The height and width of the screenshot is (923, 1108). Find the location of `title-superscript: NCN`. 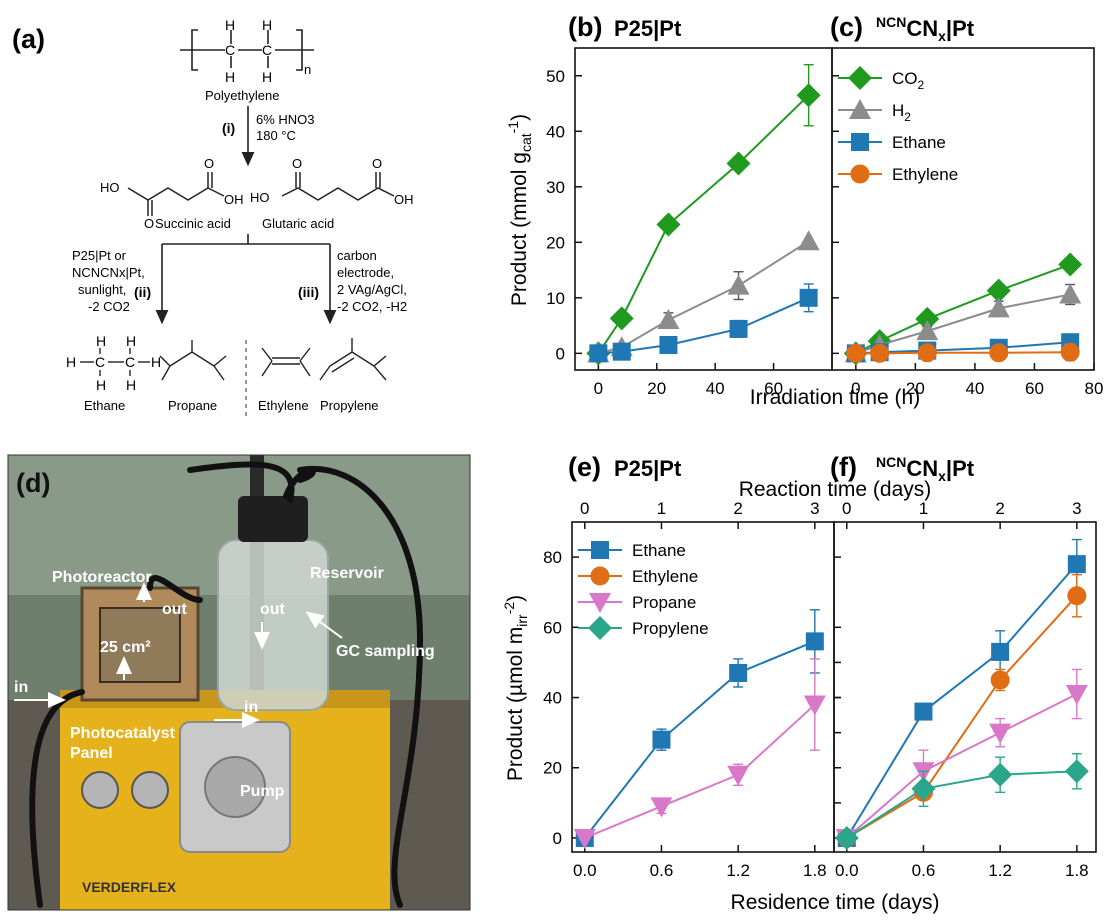

title-superscript: NCN is located at coordinates (891, 462).